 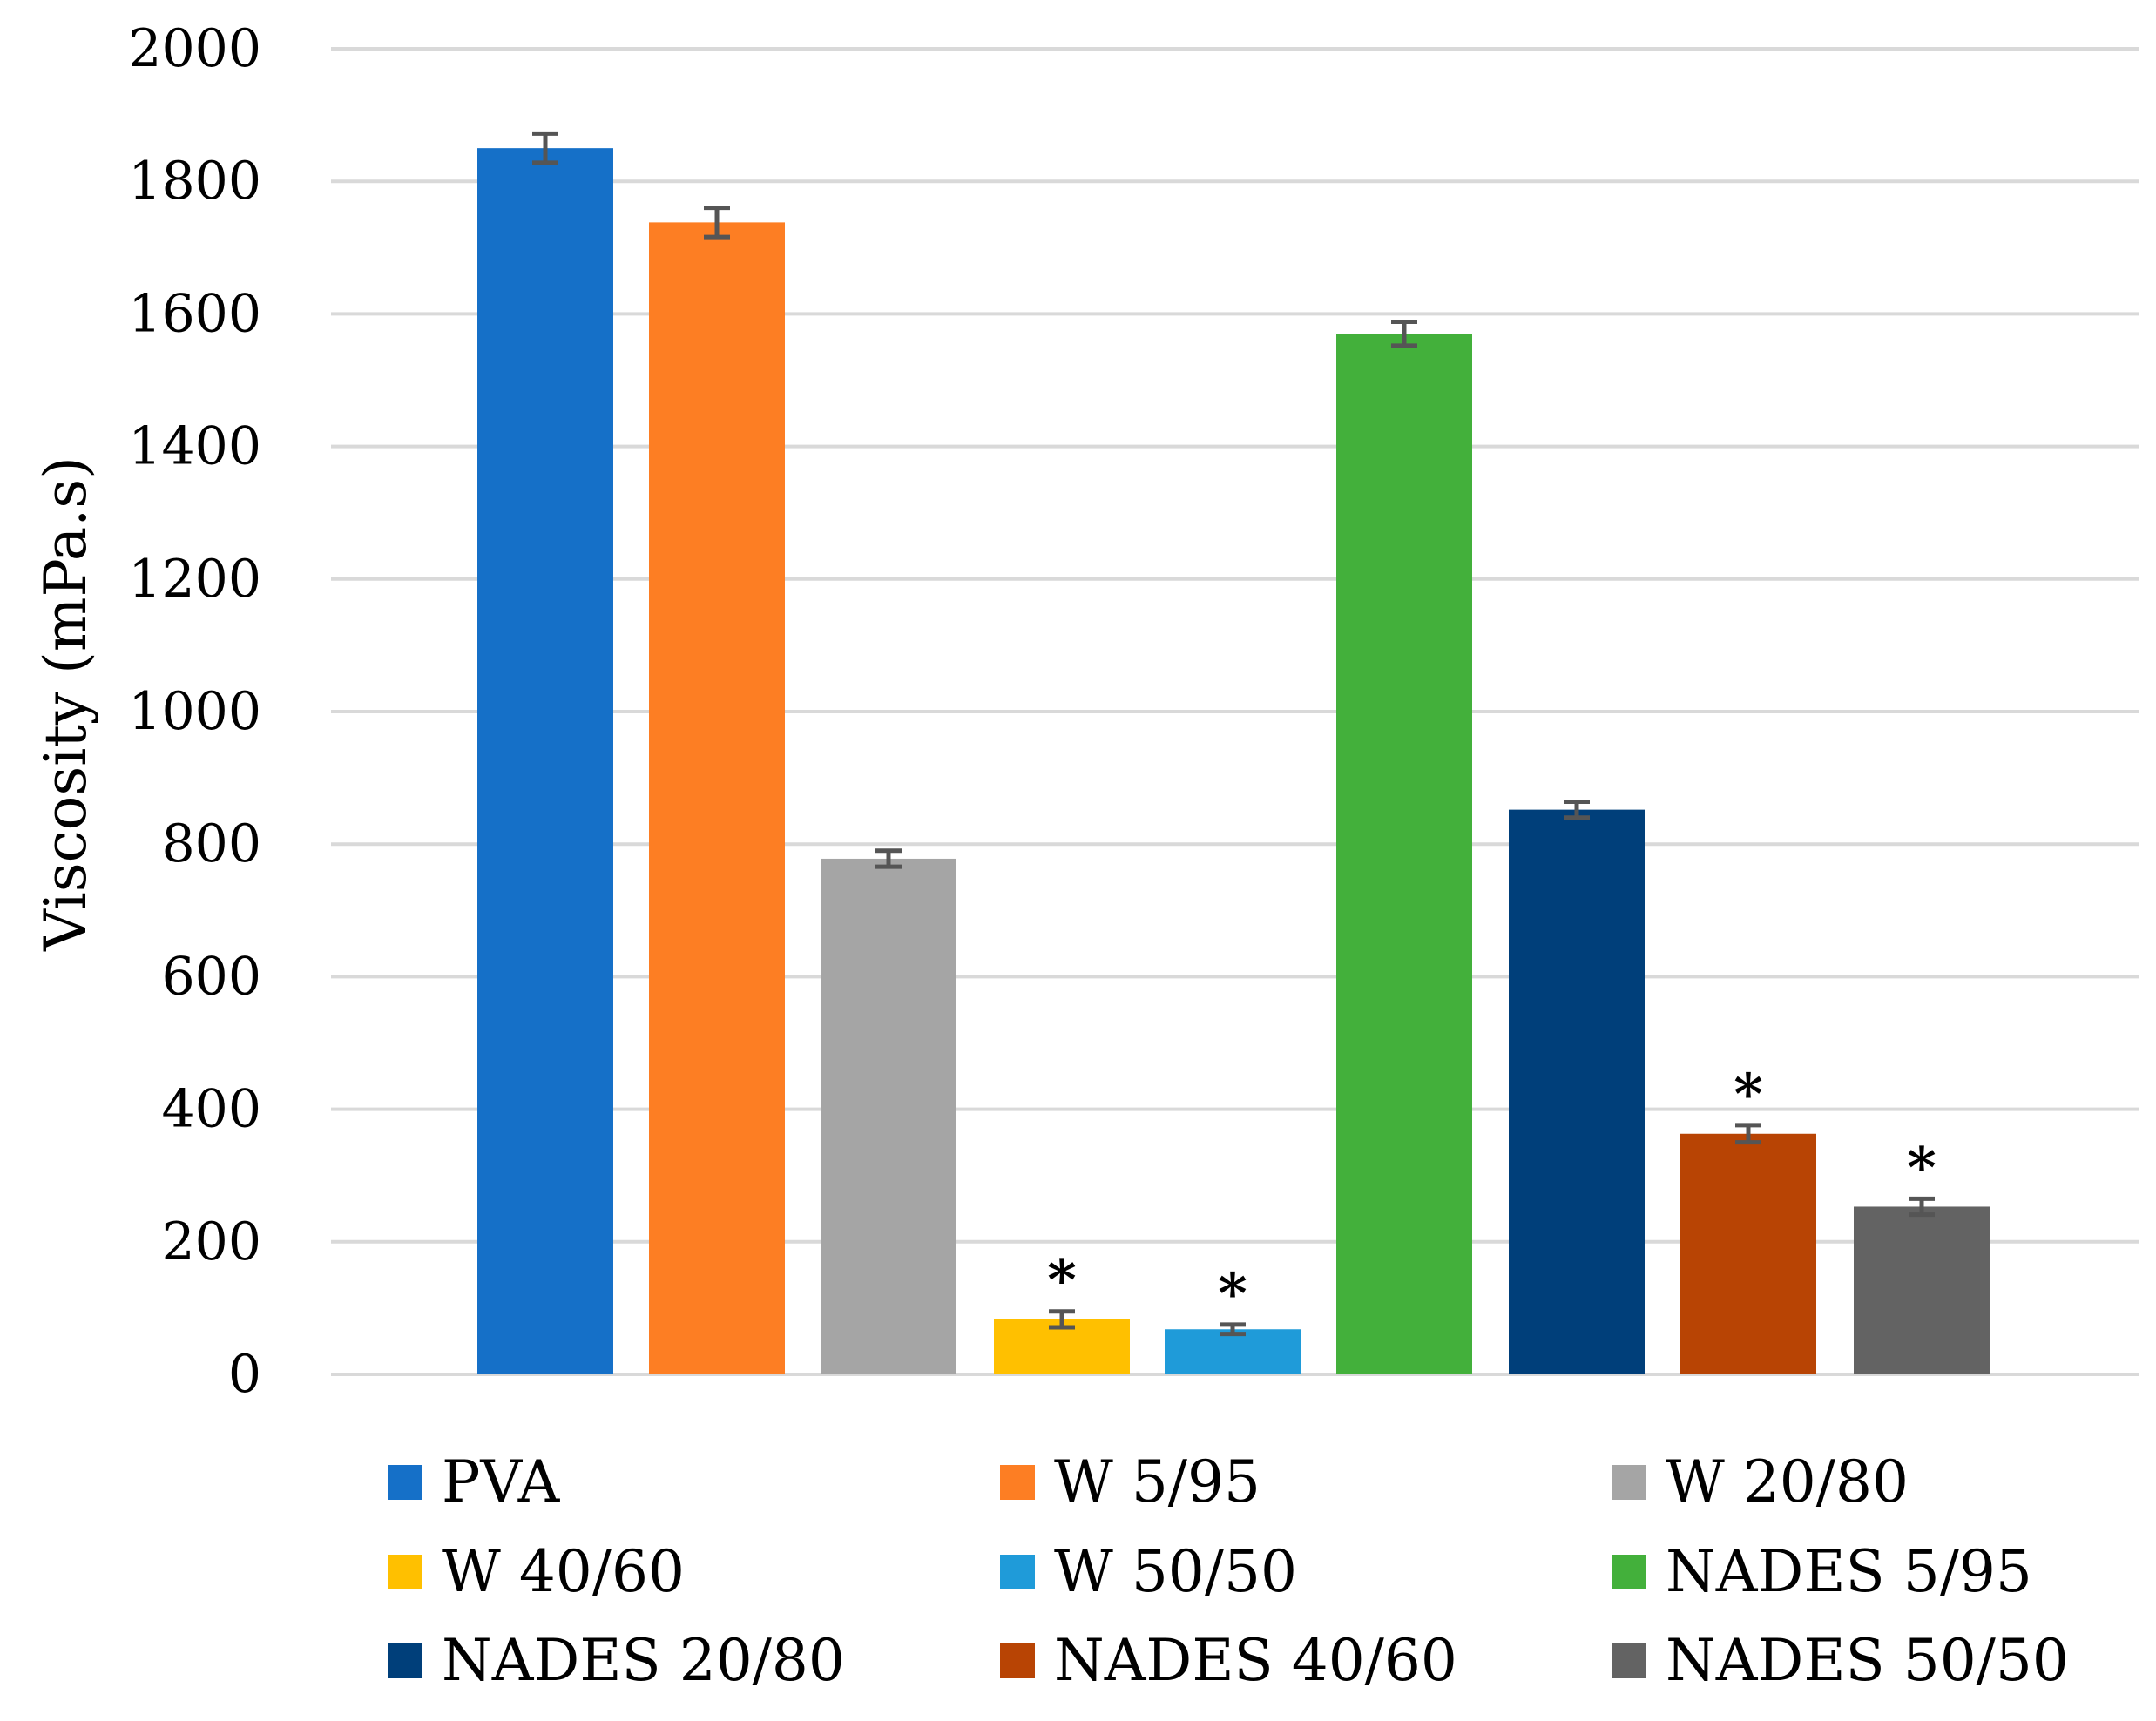 What do you see at coordinates (211, 1241) in the screenshot?
I see `y-tick-label: 200` at bounding box center [211, 1241].